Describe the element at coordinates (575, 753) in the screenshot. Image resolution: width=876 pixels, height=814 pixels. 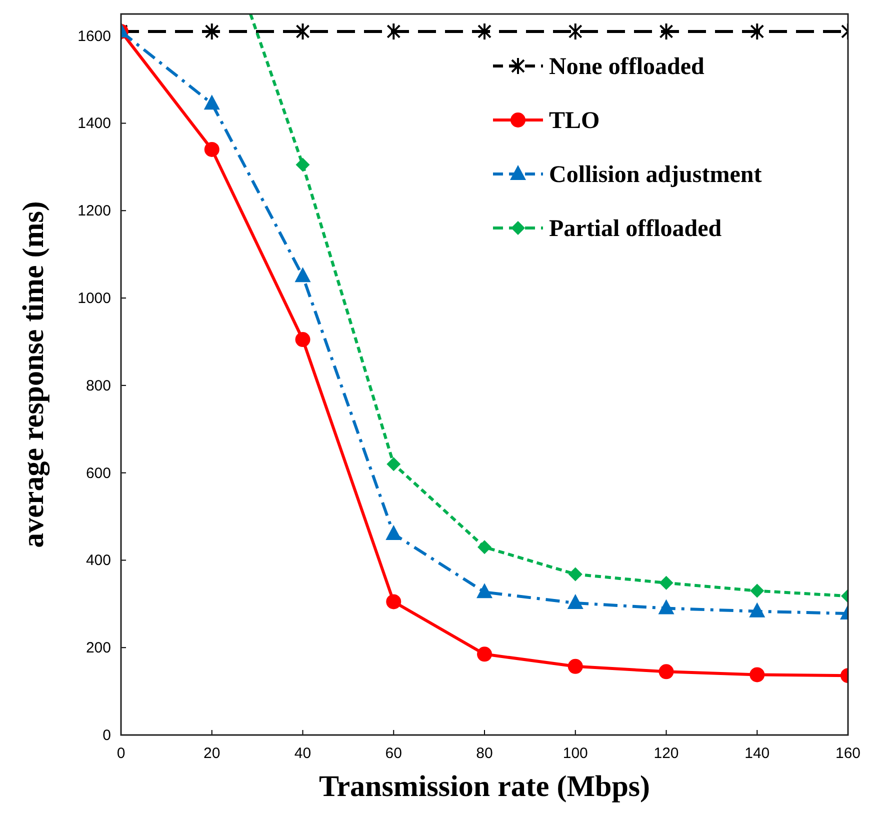
I see `x-tick-label: 100` at that location.